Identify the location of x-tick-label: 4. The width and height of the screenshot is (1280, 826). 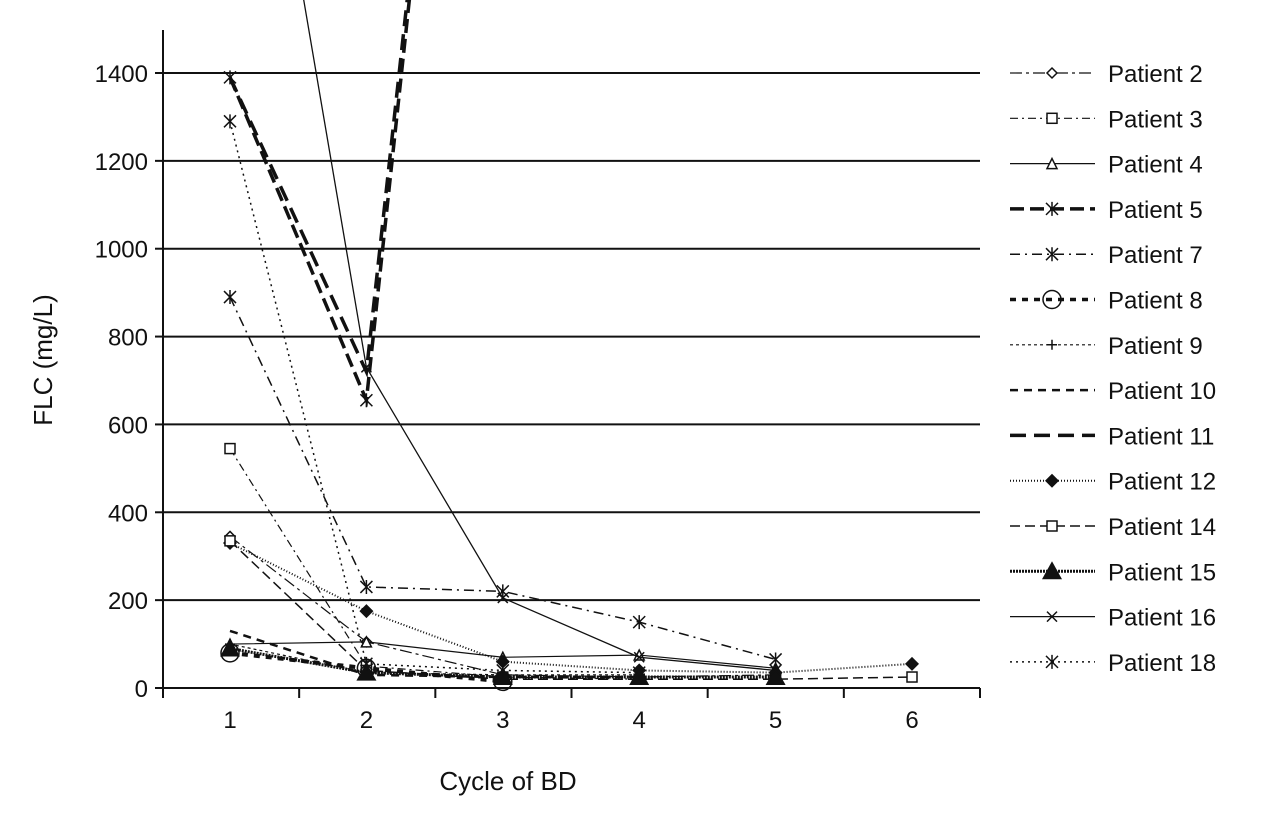
(639, 720).